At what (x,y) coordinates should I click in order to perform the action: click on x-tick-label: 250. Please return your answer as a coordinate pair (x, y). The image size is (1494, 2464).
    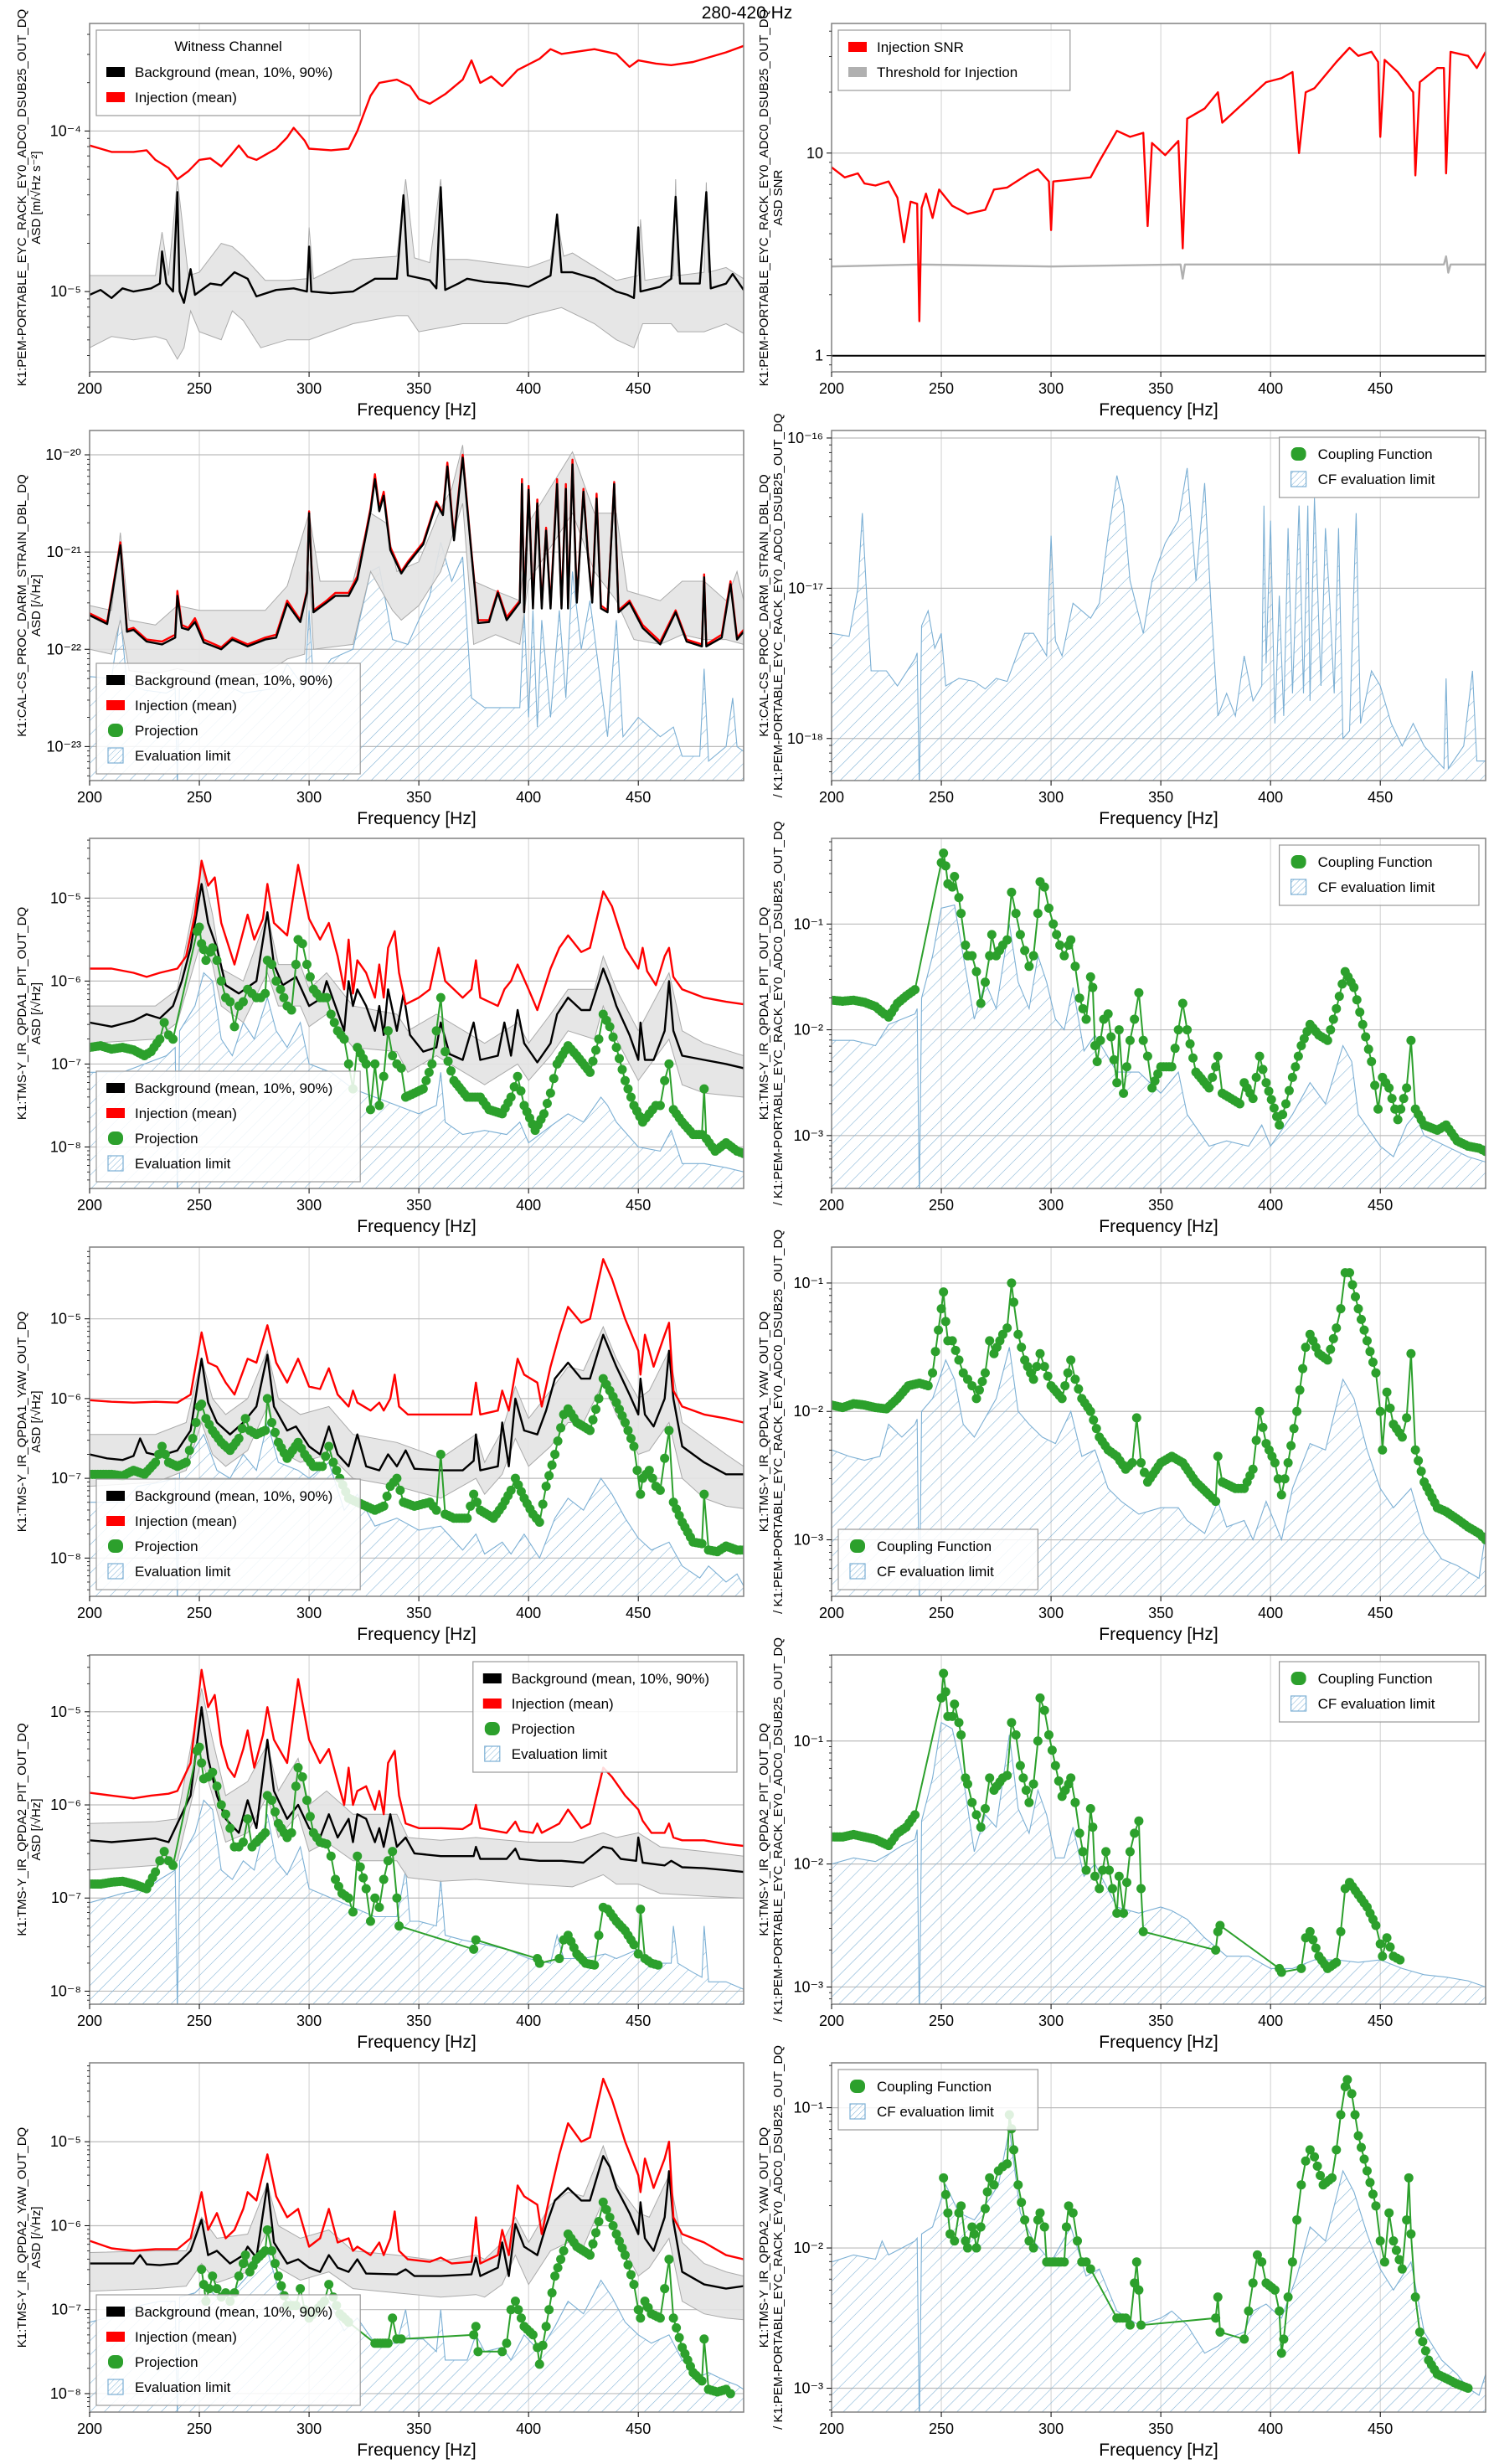
    Looking at the image, I should click on (199, 2021).